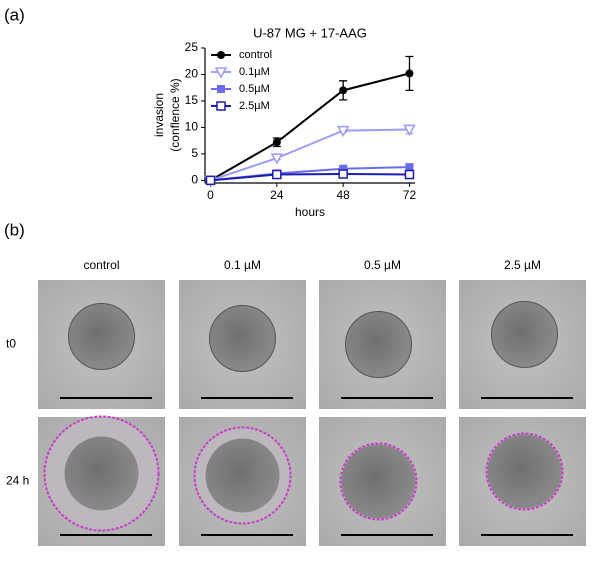  Describe the element at coordinates (159, 115) in the screenshot. I see `y-axis-label: invasion` at that location.